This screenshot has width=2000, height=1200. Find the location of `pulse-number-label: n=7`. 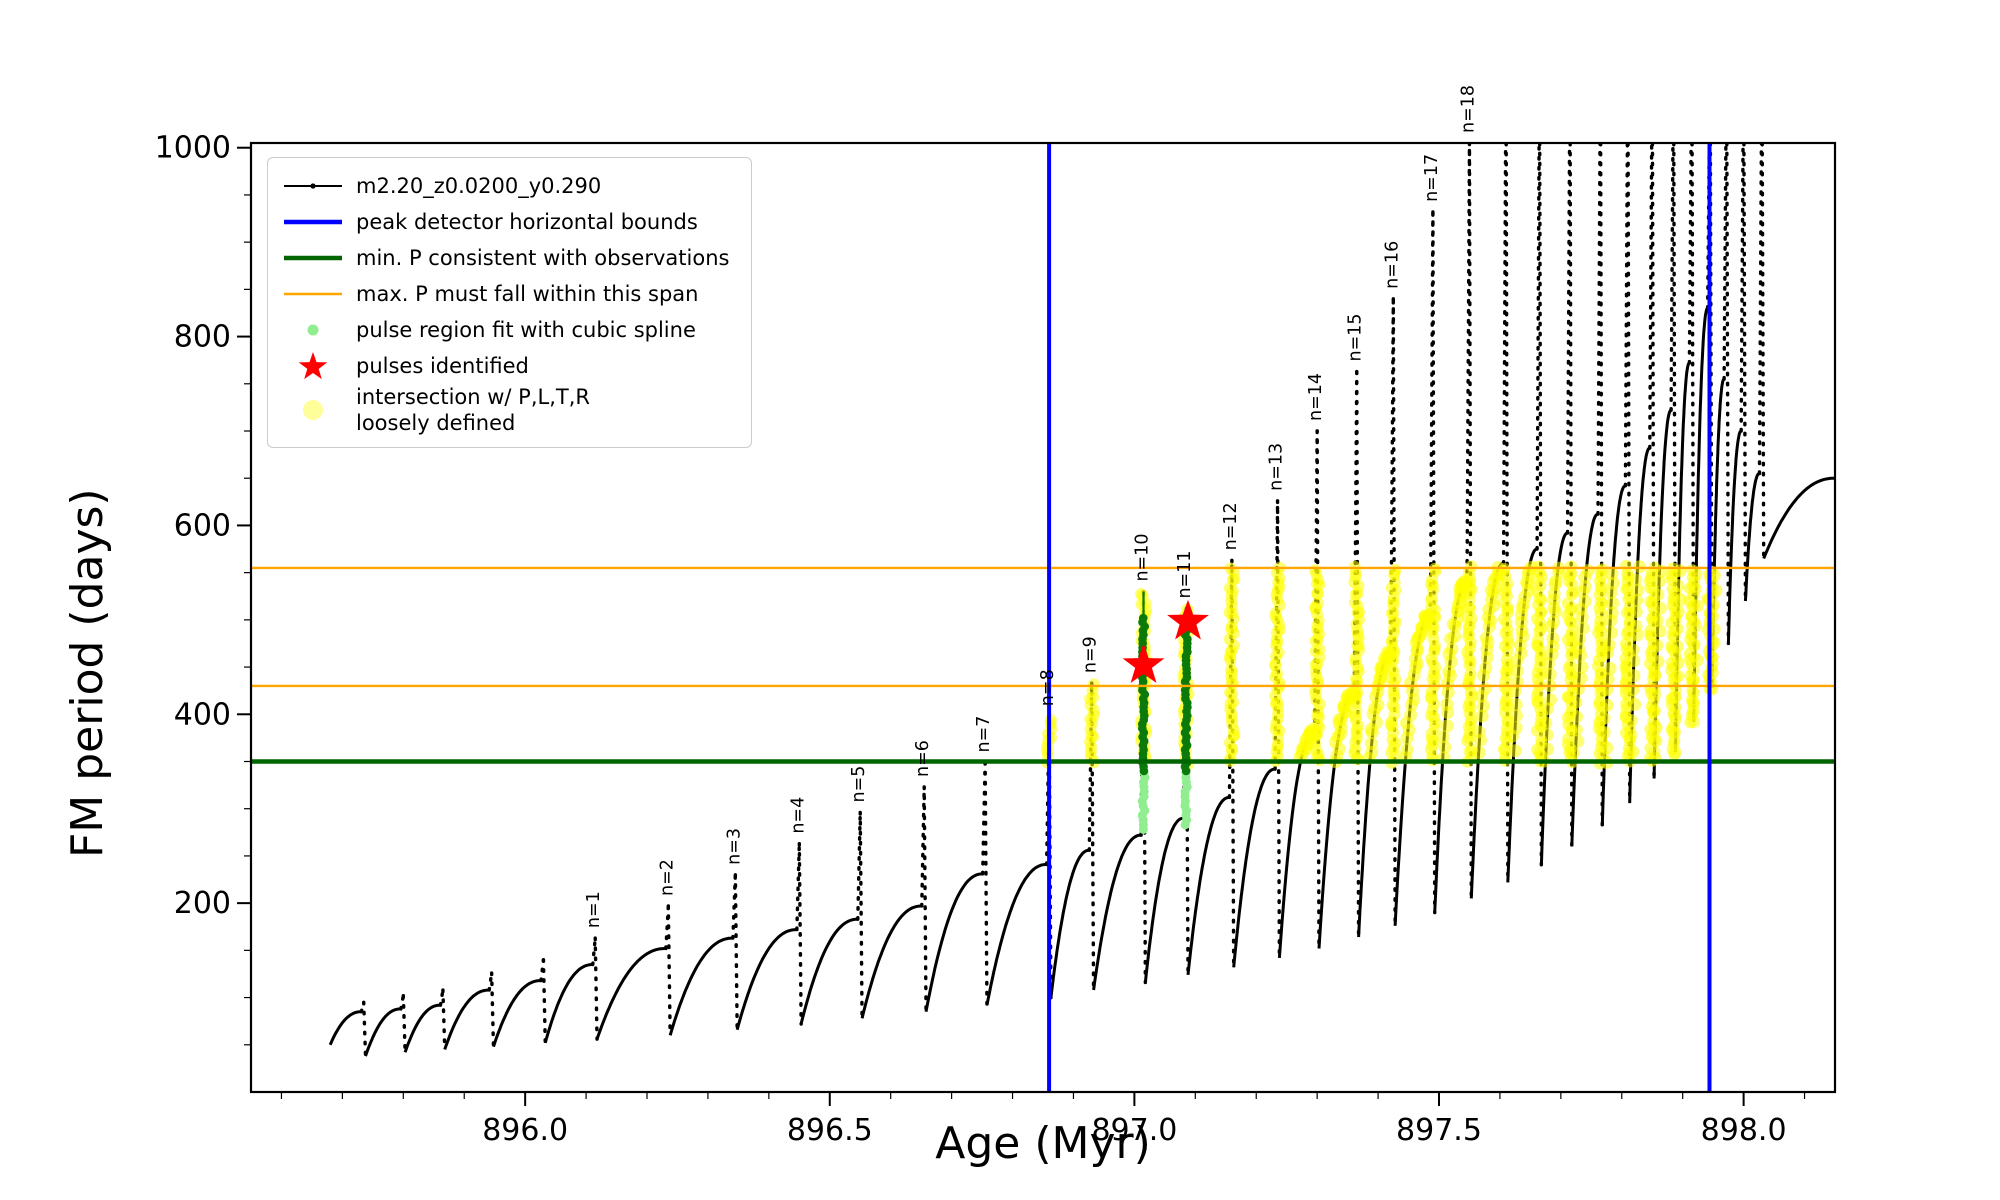

pulse-number-label: n=7 is located at coordinates (984, 734).